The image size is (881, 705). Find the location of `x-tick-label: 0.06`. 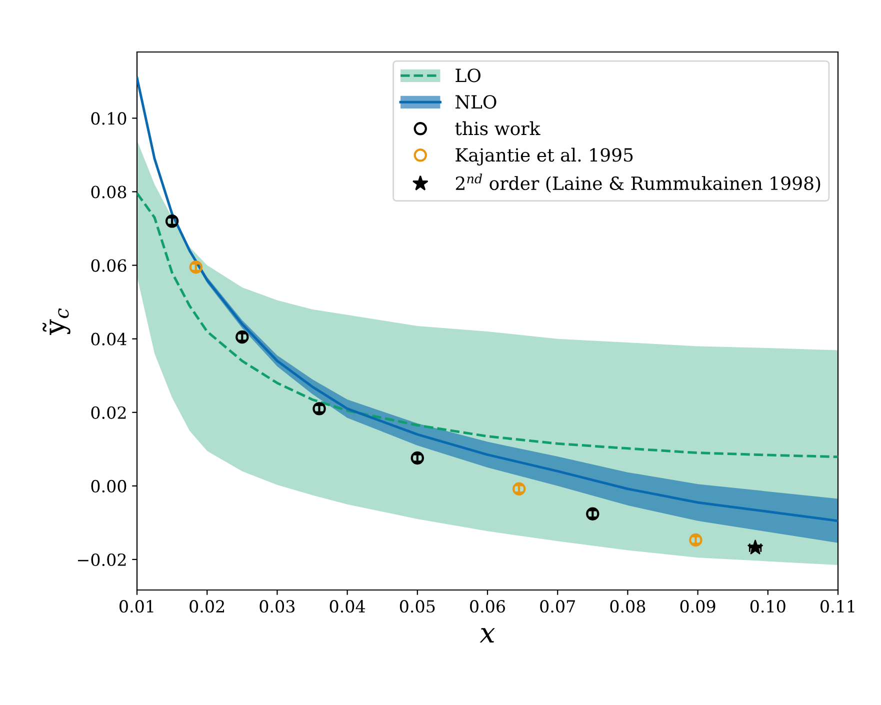

x-tick-label: 0.06 is located at coordinates (488, 606).